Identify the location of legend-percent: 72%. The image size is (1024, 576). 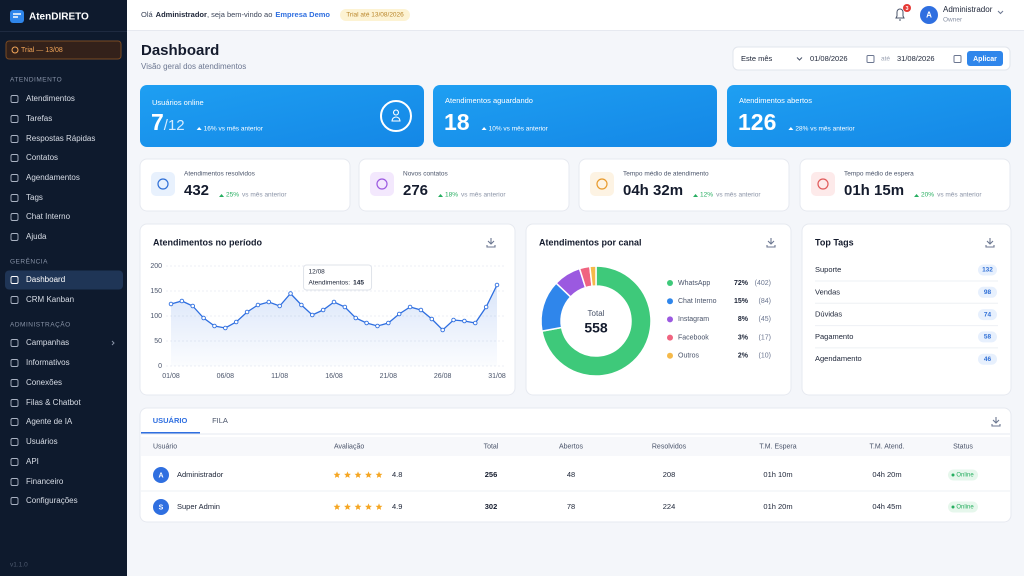
(741, 283).